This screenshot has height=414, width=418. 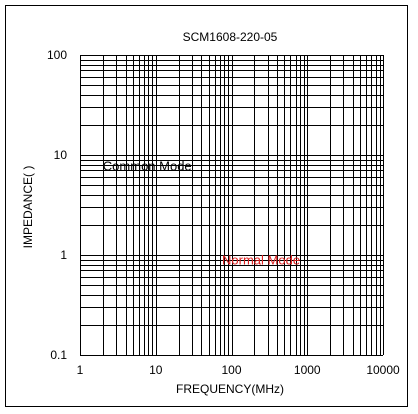 What do you see at coordinates (156, 370) in the screenshot?
I see `x-tick-label: 10` at bounding box center [156, 370].